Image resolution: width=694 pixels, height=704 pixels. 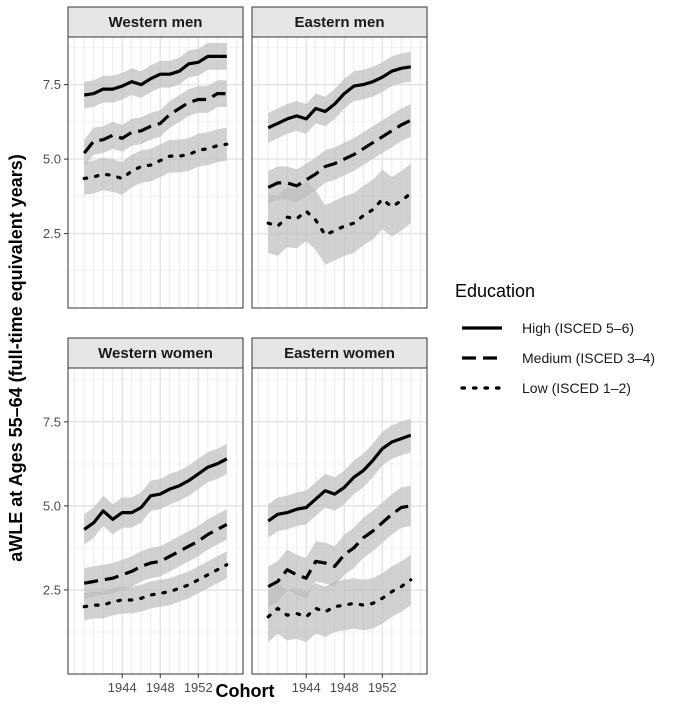 I want to click on panel: Eastern women 1944 1948 1952, so click(x=339, y=516).